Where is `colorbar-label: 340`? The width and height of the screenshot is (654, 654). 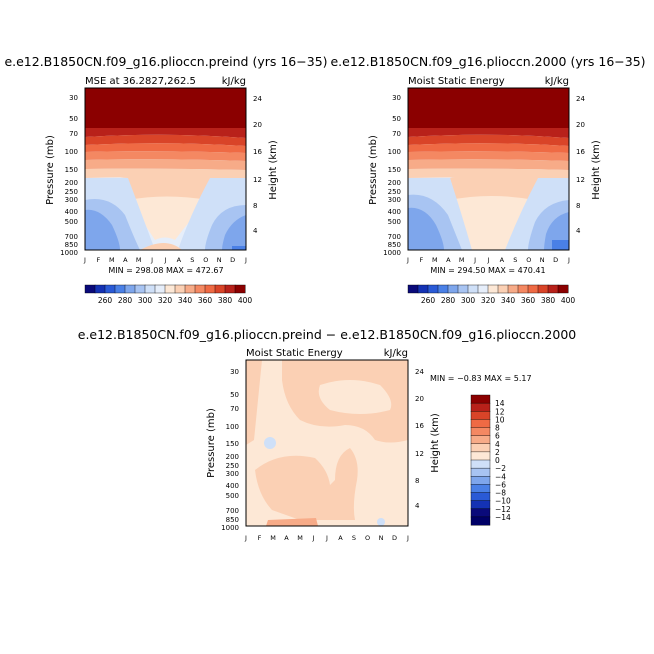 colorbar-label: 340 is located at coordinates (508, 300).